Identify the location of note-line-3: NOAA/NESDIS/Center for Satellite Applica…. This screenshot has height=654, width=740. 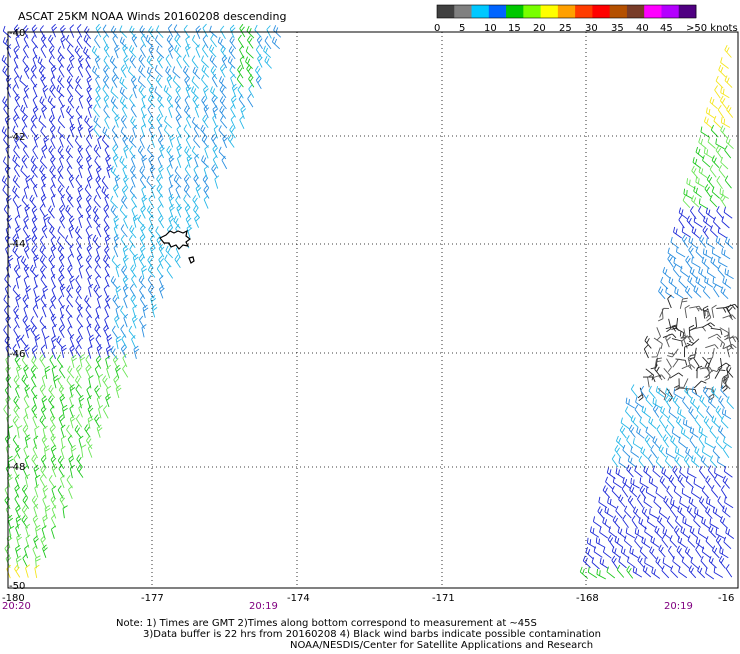
(441, 645).